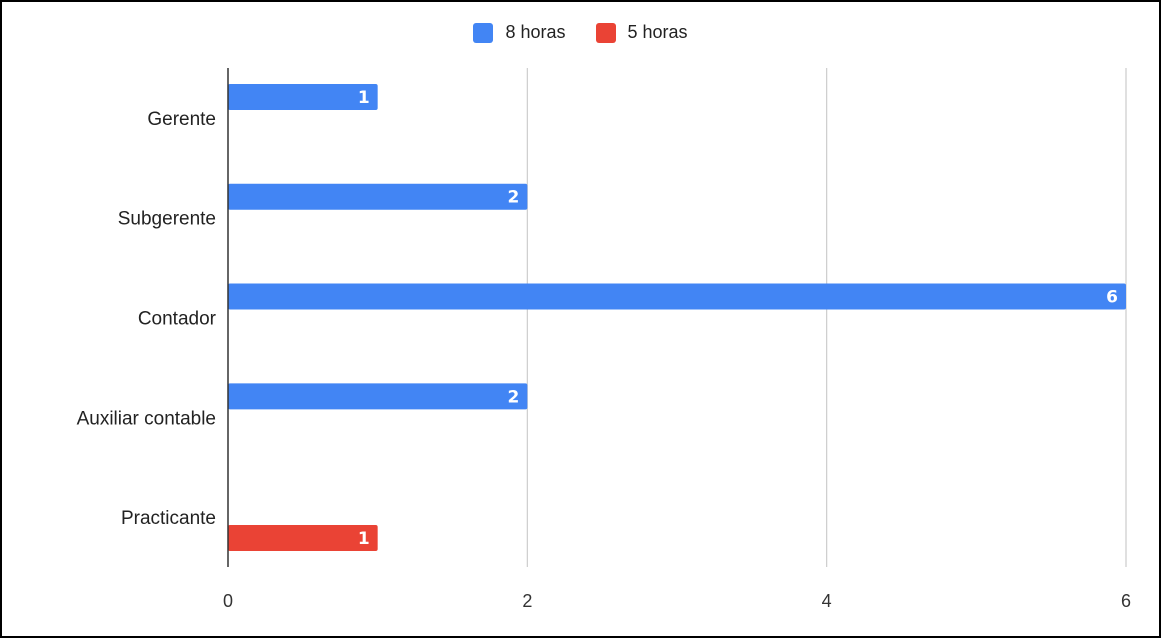 This screenshot has width=1161, height=638. Describe the element at coordinates (303, 538) in the screenshot. I see `bar-5-horas-practicante` at that location.